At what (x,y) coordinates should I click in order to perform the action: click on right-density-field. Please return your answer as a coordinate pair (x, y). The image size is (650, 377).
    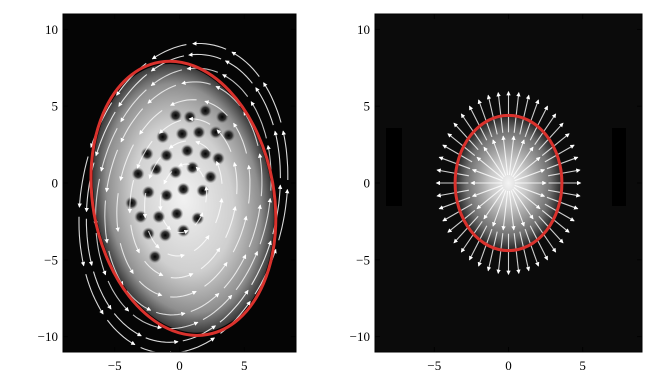
    Looking at the image, I should click on (508, 183).